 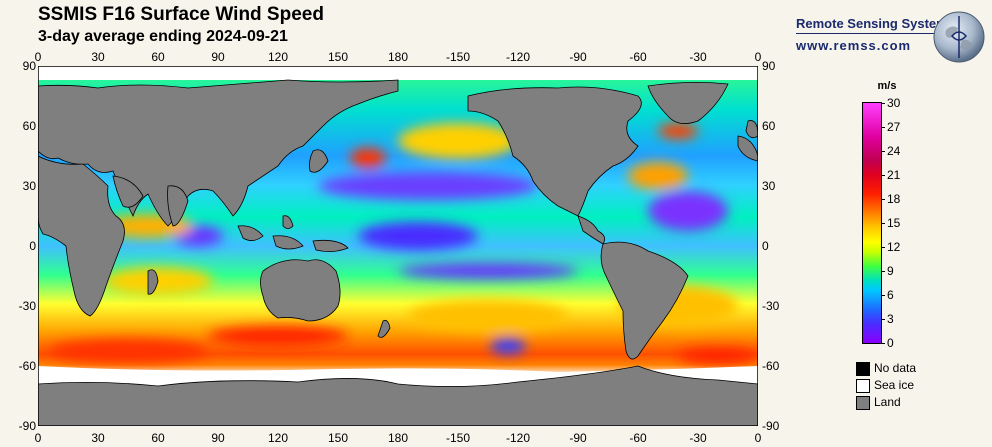 I want to click on brand-name: Remote Sensing Systems, so click(x=875, y=23).